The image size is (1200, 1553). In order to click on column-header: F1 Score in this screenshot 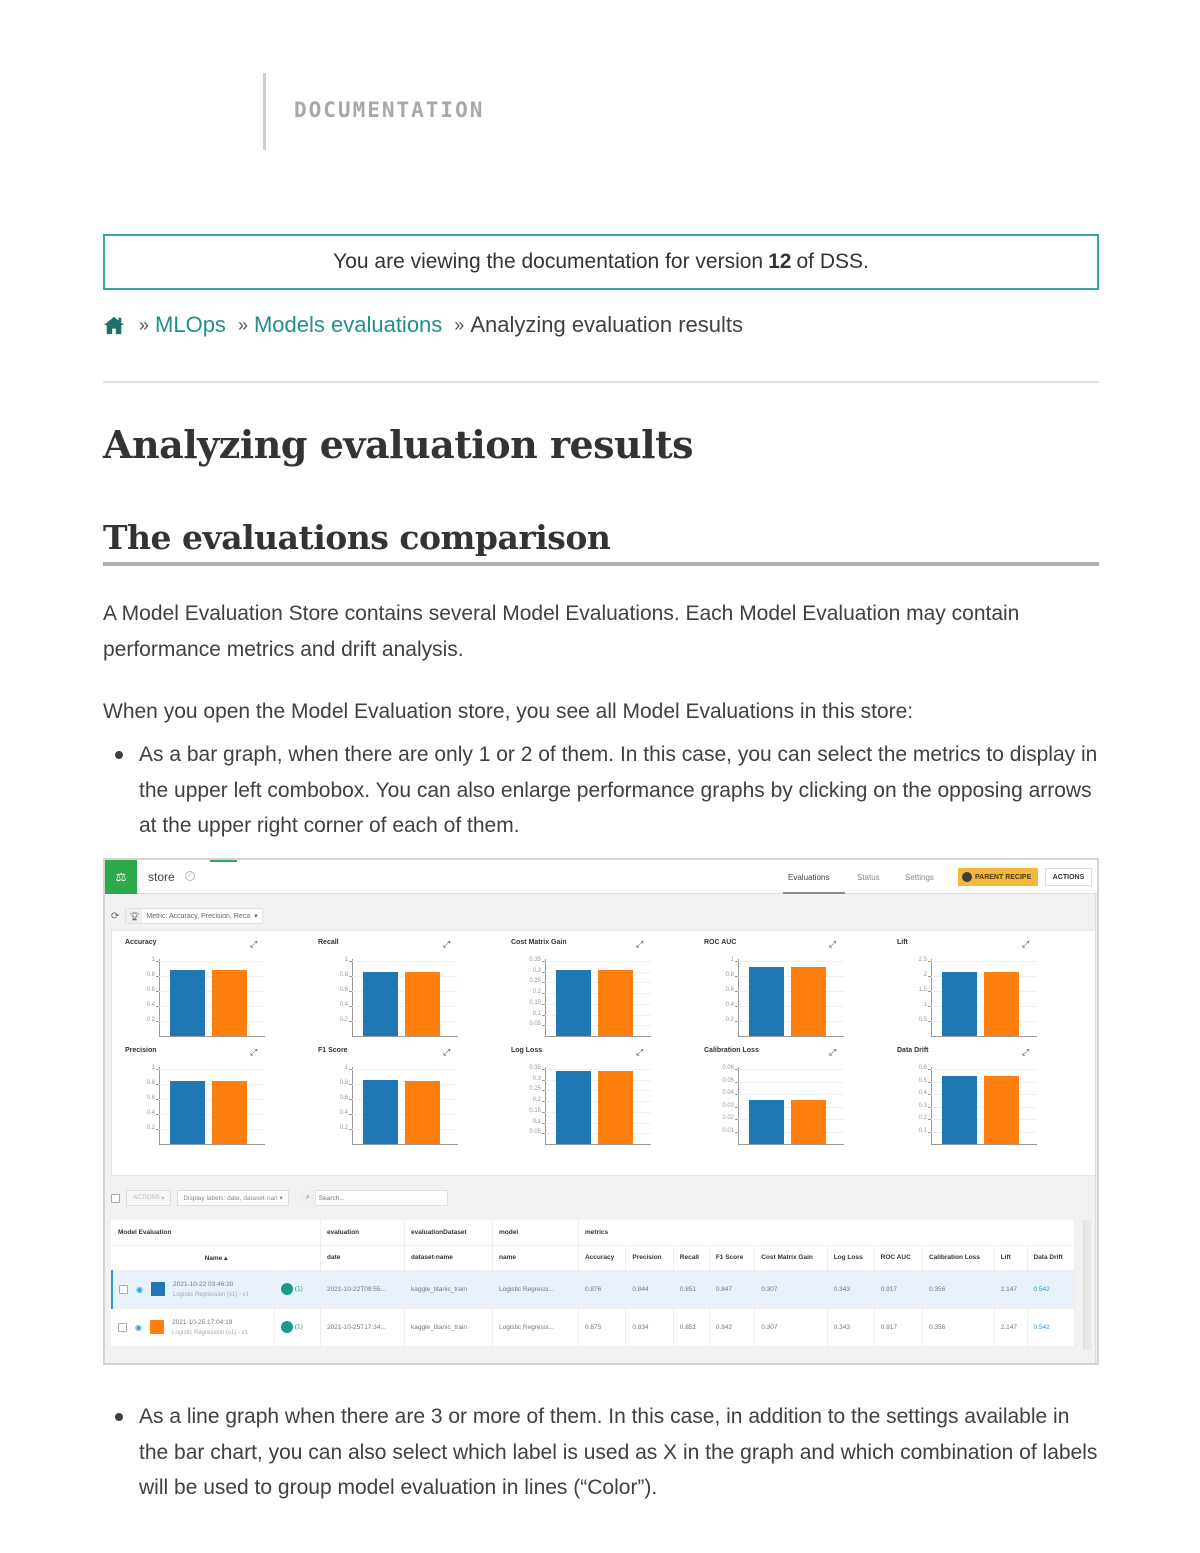, I will do `click(732, 1258)`.